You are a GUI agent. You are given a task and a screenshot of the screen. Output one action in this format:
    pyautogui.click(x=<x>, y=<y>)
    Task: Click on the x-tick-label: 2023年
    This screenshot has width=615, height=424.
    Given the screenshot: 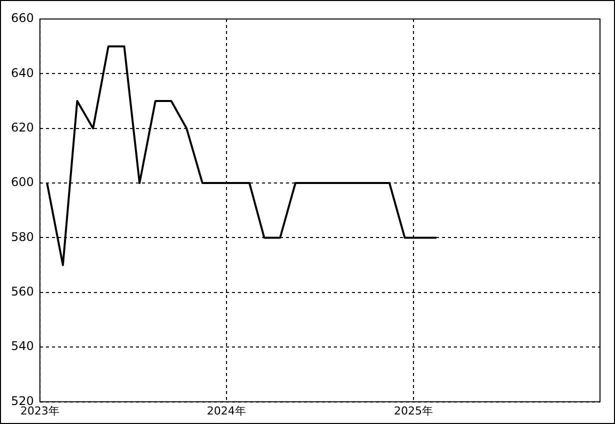 What is the action you would take?
    pyautogui.click(x=40, y=411)
    